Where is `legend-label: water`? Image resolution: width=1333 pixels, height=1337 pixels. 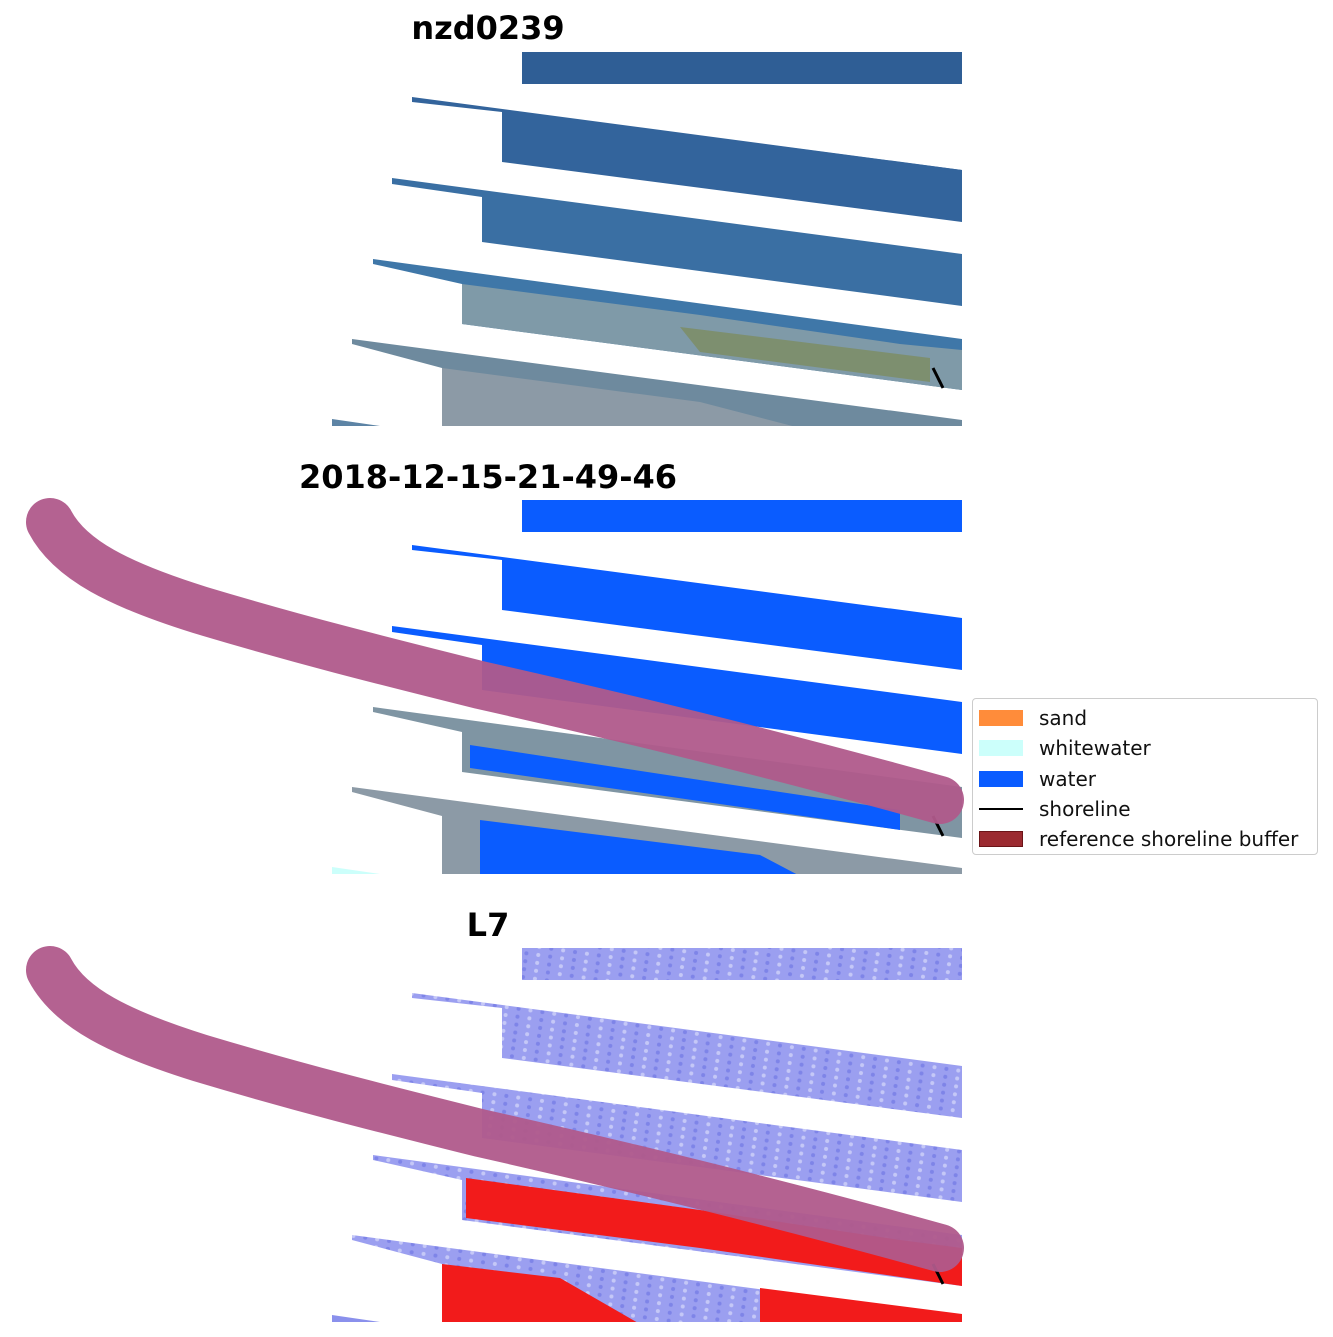
legend-label: water is located at coordinates (1067, 778).